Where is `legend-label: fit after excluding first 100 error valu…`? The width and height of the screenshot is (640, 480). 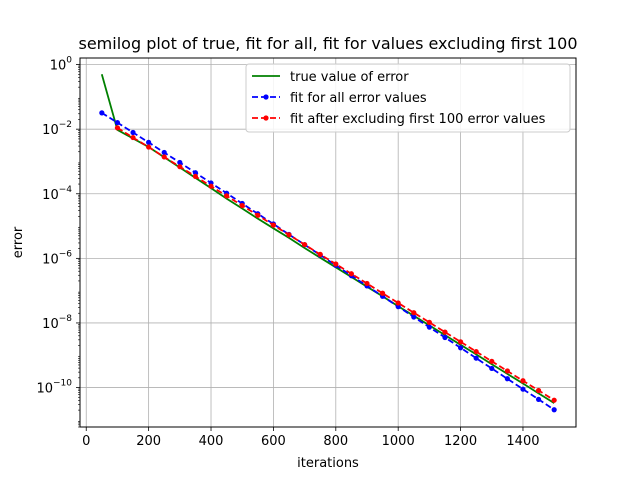
legend-label: fit after excluding first 100 error valu… is located at coordinates (418, 119).